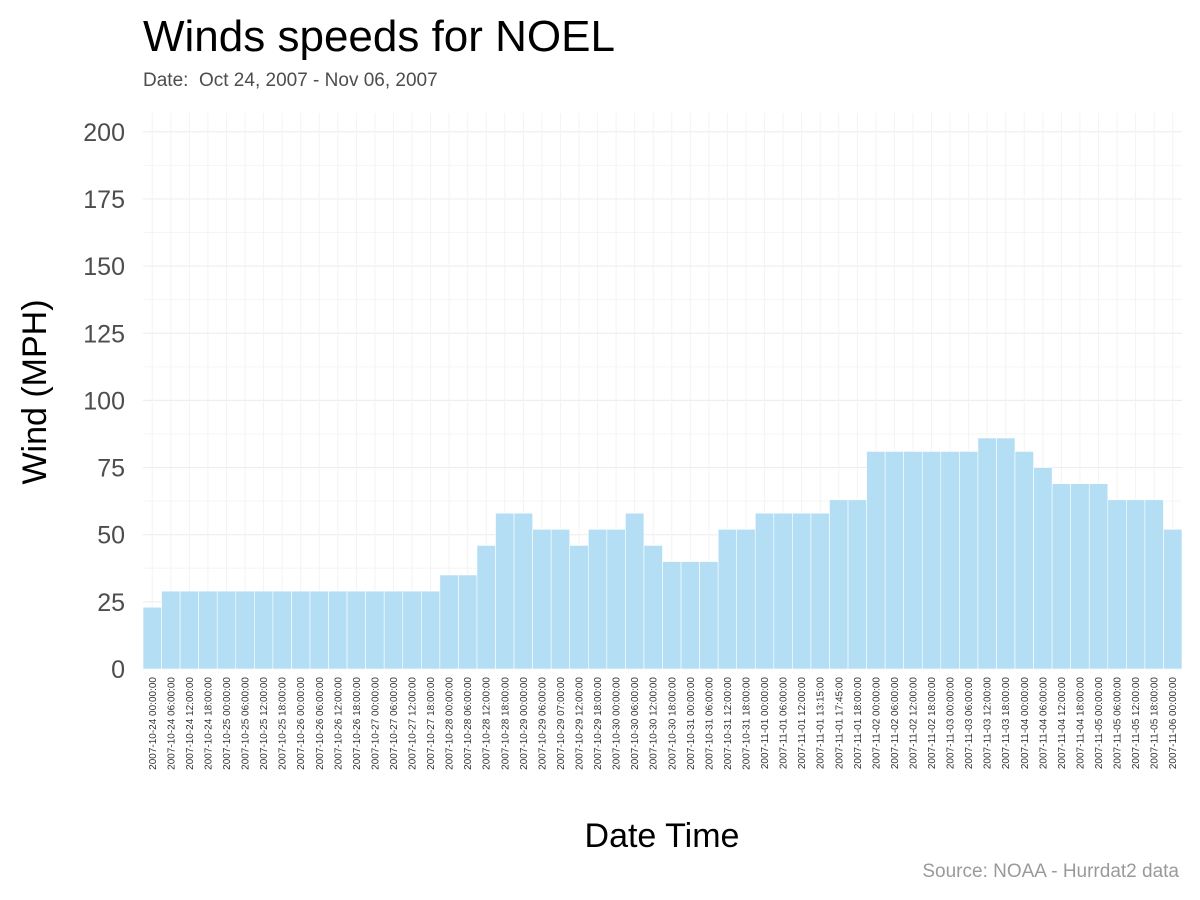 Image resolution: width=1200 pixels, height=900 pixels. I want to click on x-tick-label: 2007-11-02 18:00:00, so click(932, 723).